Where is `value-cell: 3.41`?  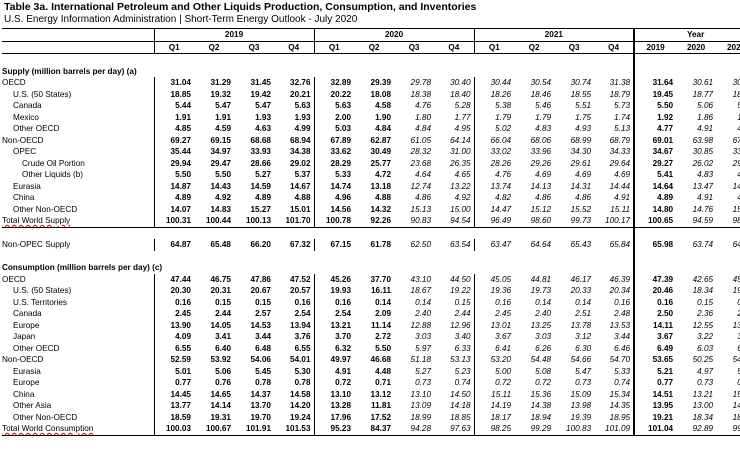
value-cell: 3.41 is located at coordinates (223, 336).